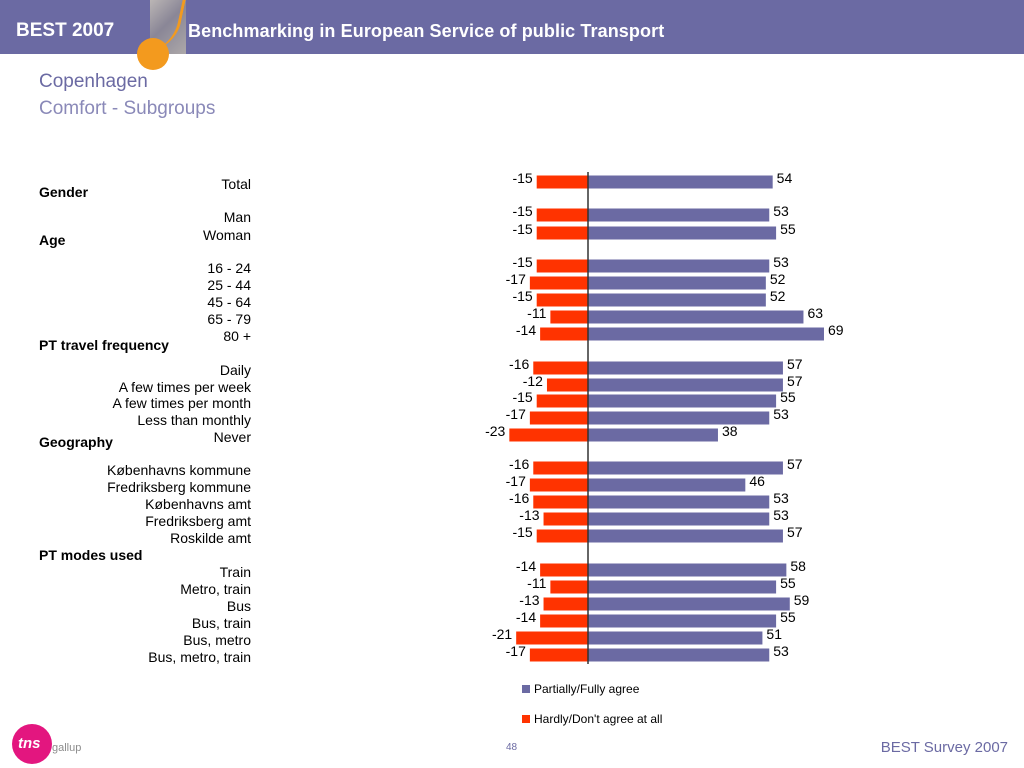 Image resolution: width=1024 pixels, height=768 pixels. I want to click on orange-dot-icon, so click(153, 54).